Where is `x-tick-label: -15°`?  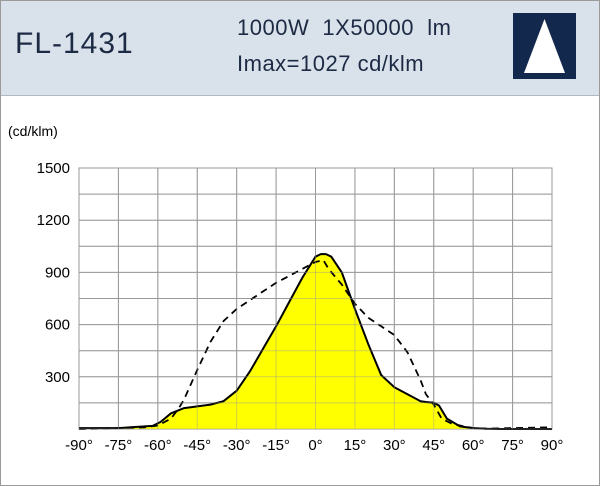
x-tick-label: -15° is located at coordinates (276, 445).